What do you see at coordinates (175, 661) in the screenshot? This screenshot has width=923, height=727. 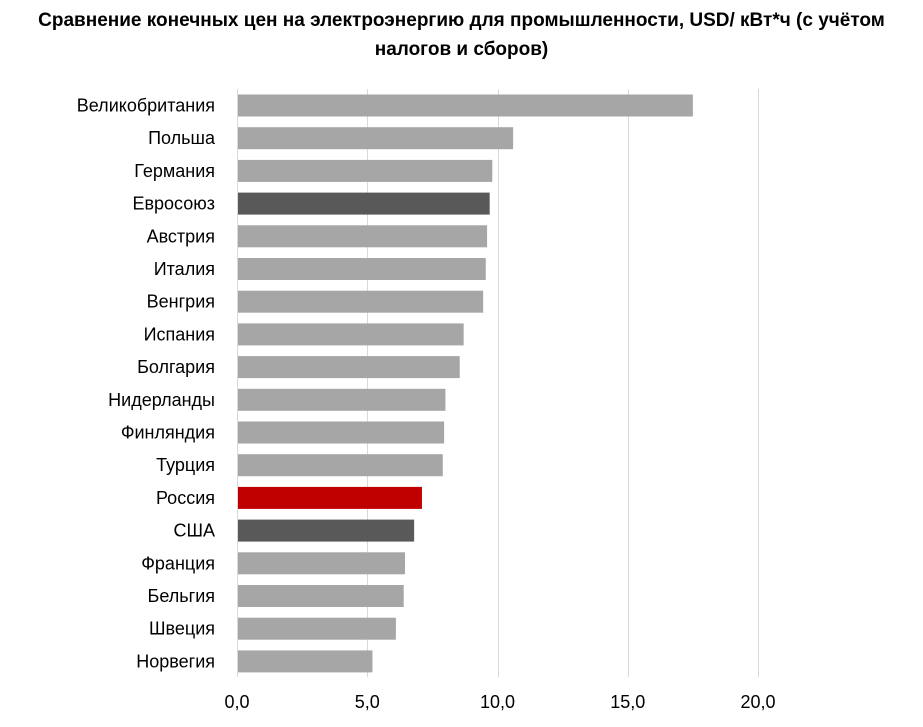 I see `category-label: Норвегия` at bounding box center [175, 661].